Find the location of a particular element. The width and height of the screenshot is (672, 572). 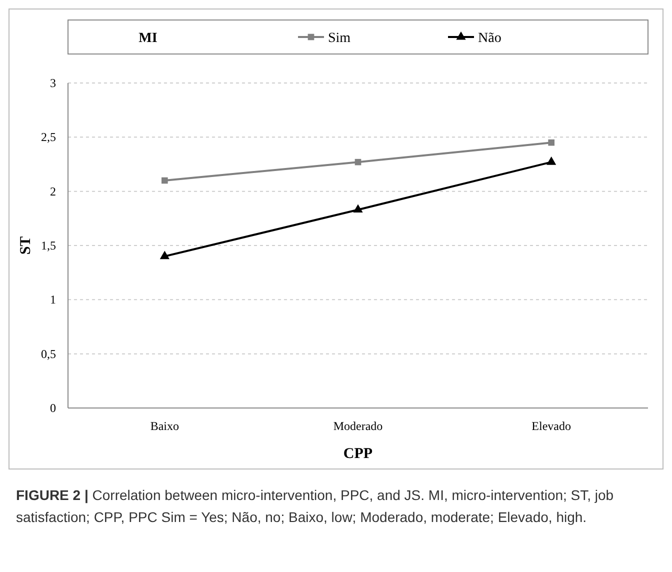

y-tick-label: 2 is located at coordinates (53, 191).